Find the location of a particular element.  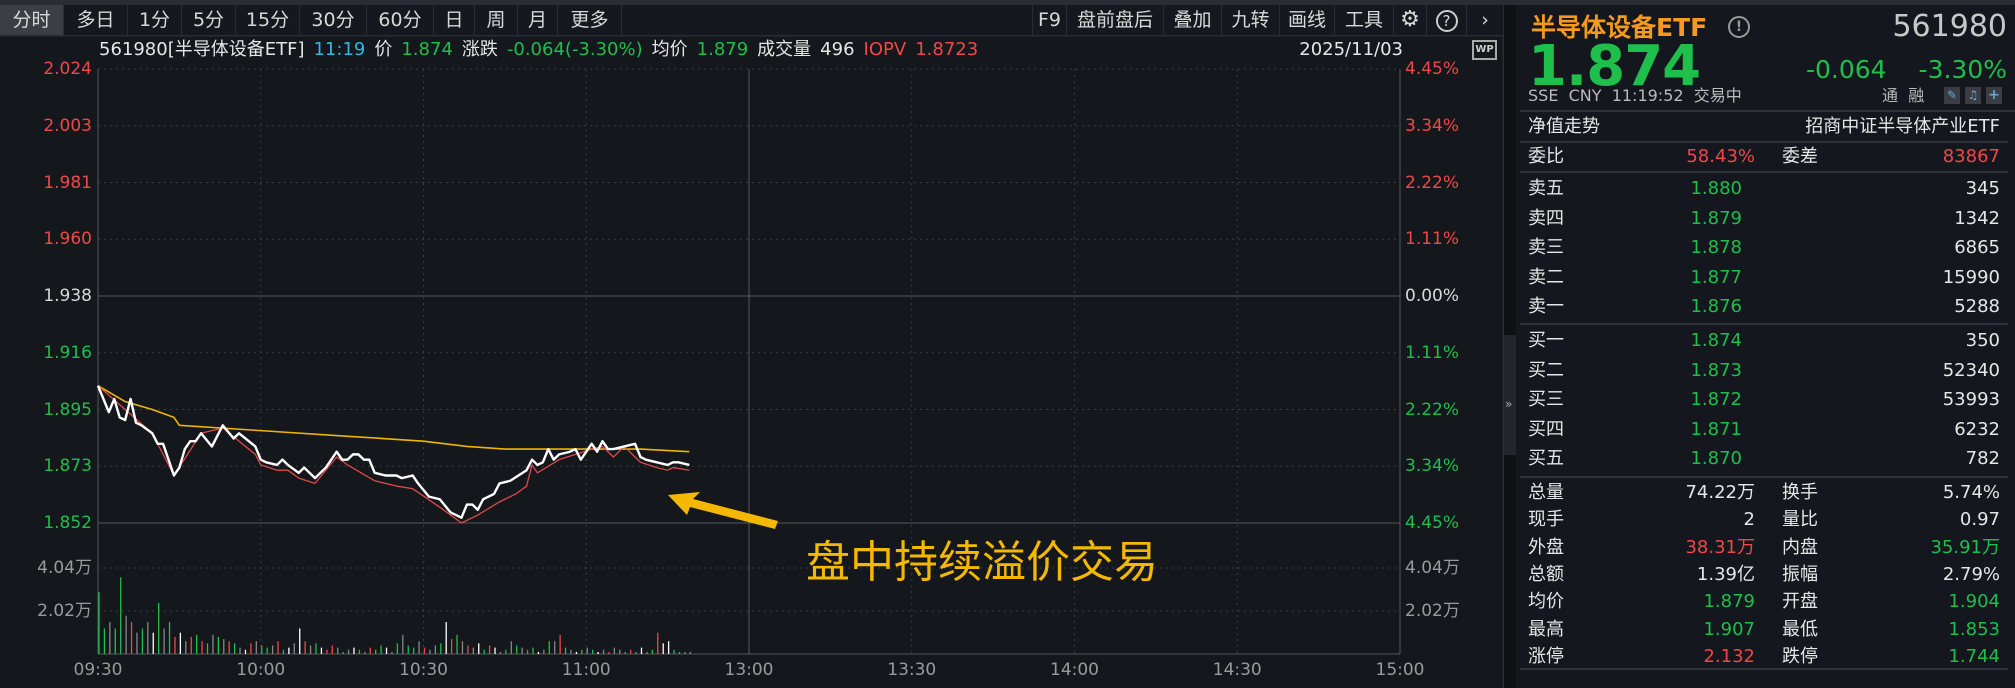

bid-volume: 52340 is located at coordinates (1971, 370).